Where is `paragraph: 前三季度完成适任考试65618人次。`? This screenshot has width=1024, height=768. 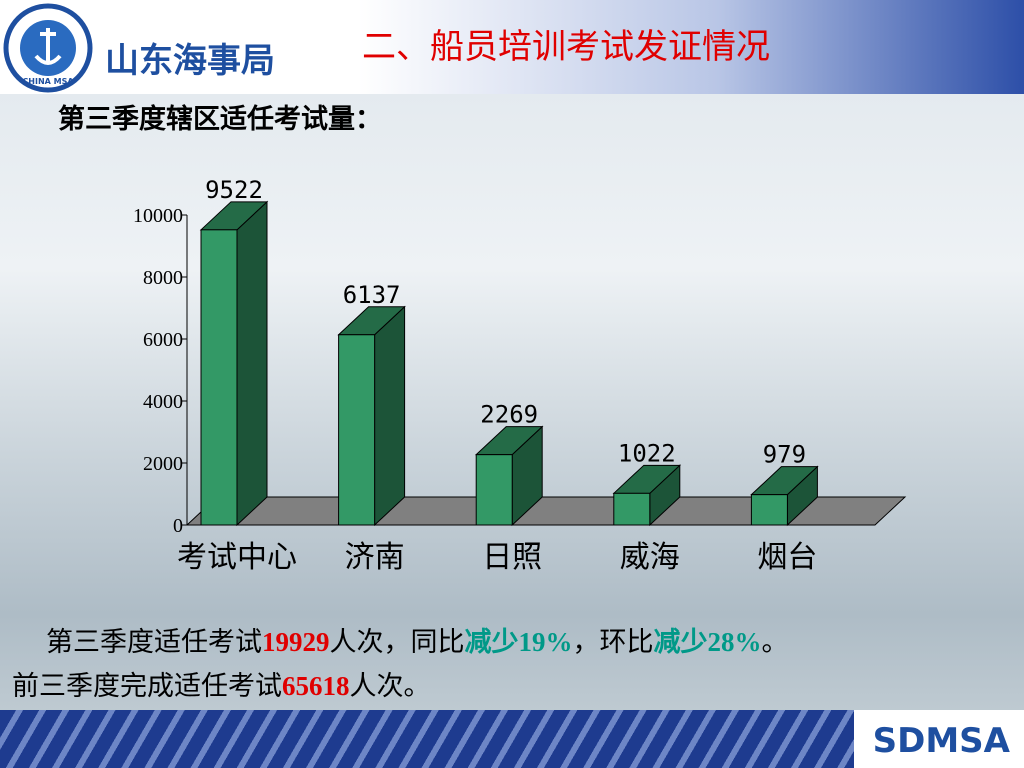
paragraph: 前三季度完成适任考试65618人次。 is located at coordinates (400, 686).